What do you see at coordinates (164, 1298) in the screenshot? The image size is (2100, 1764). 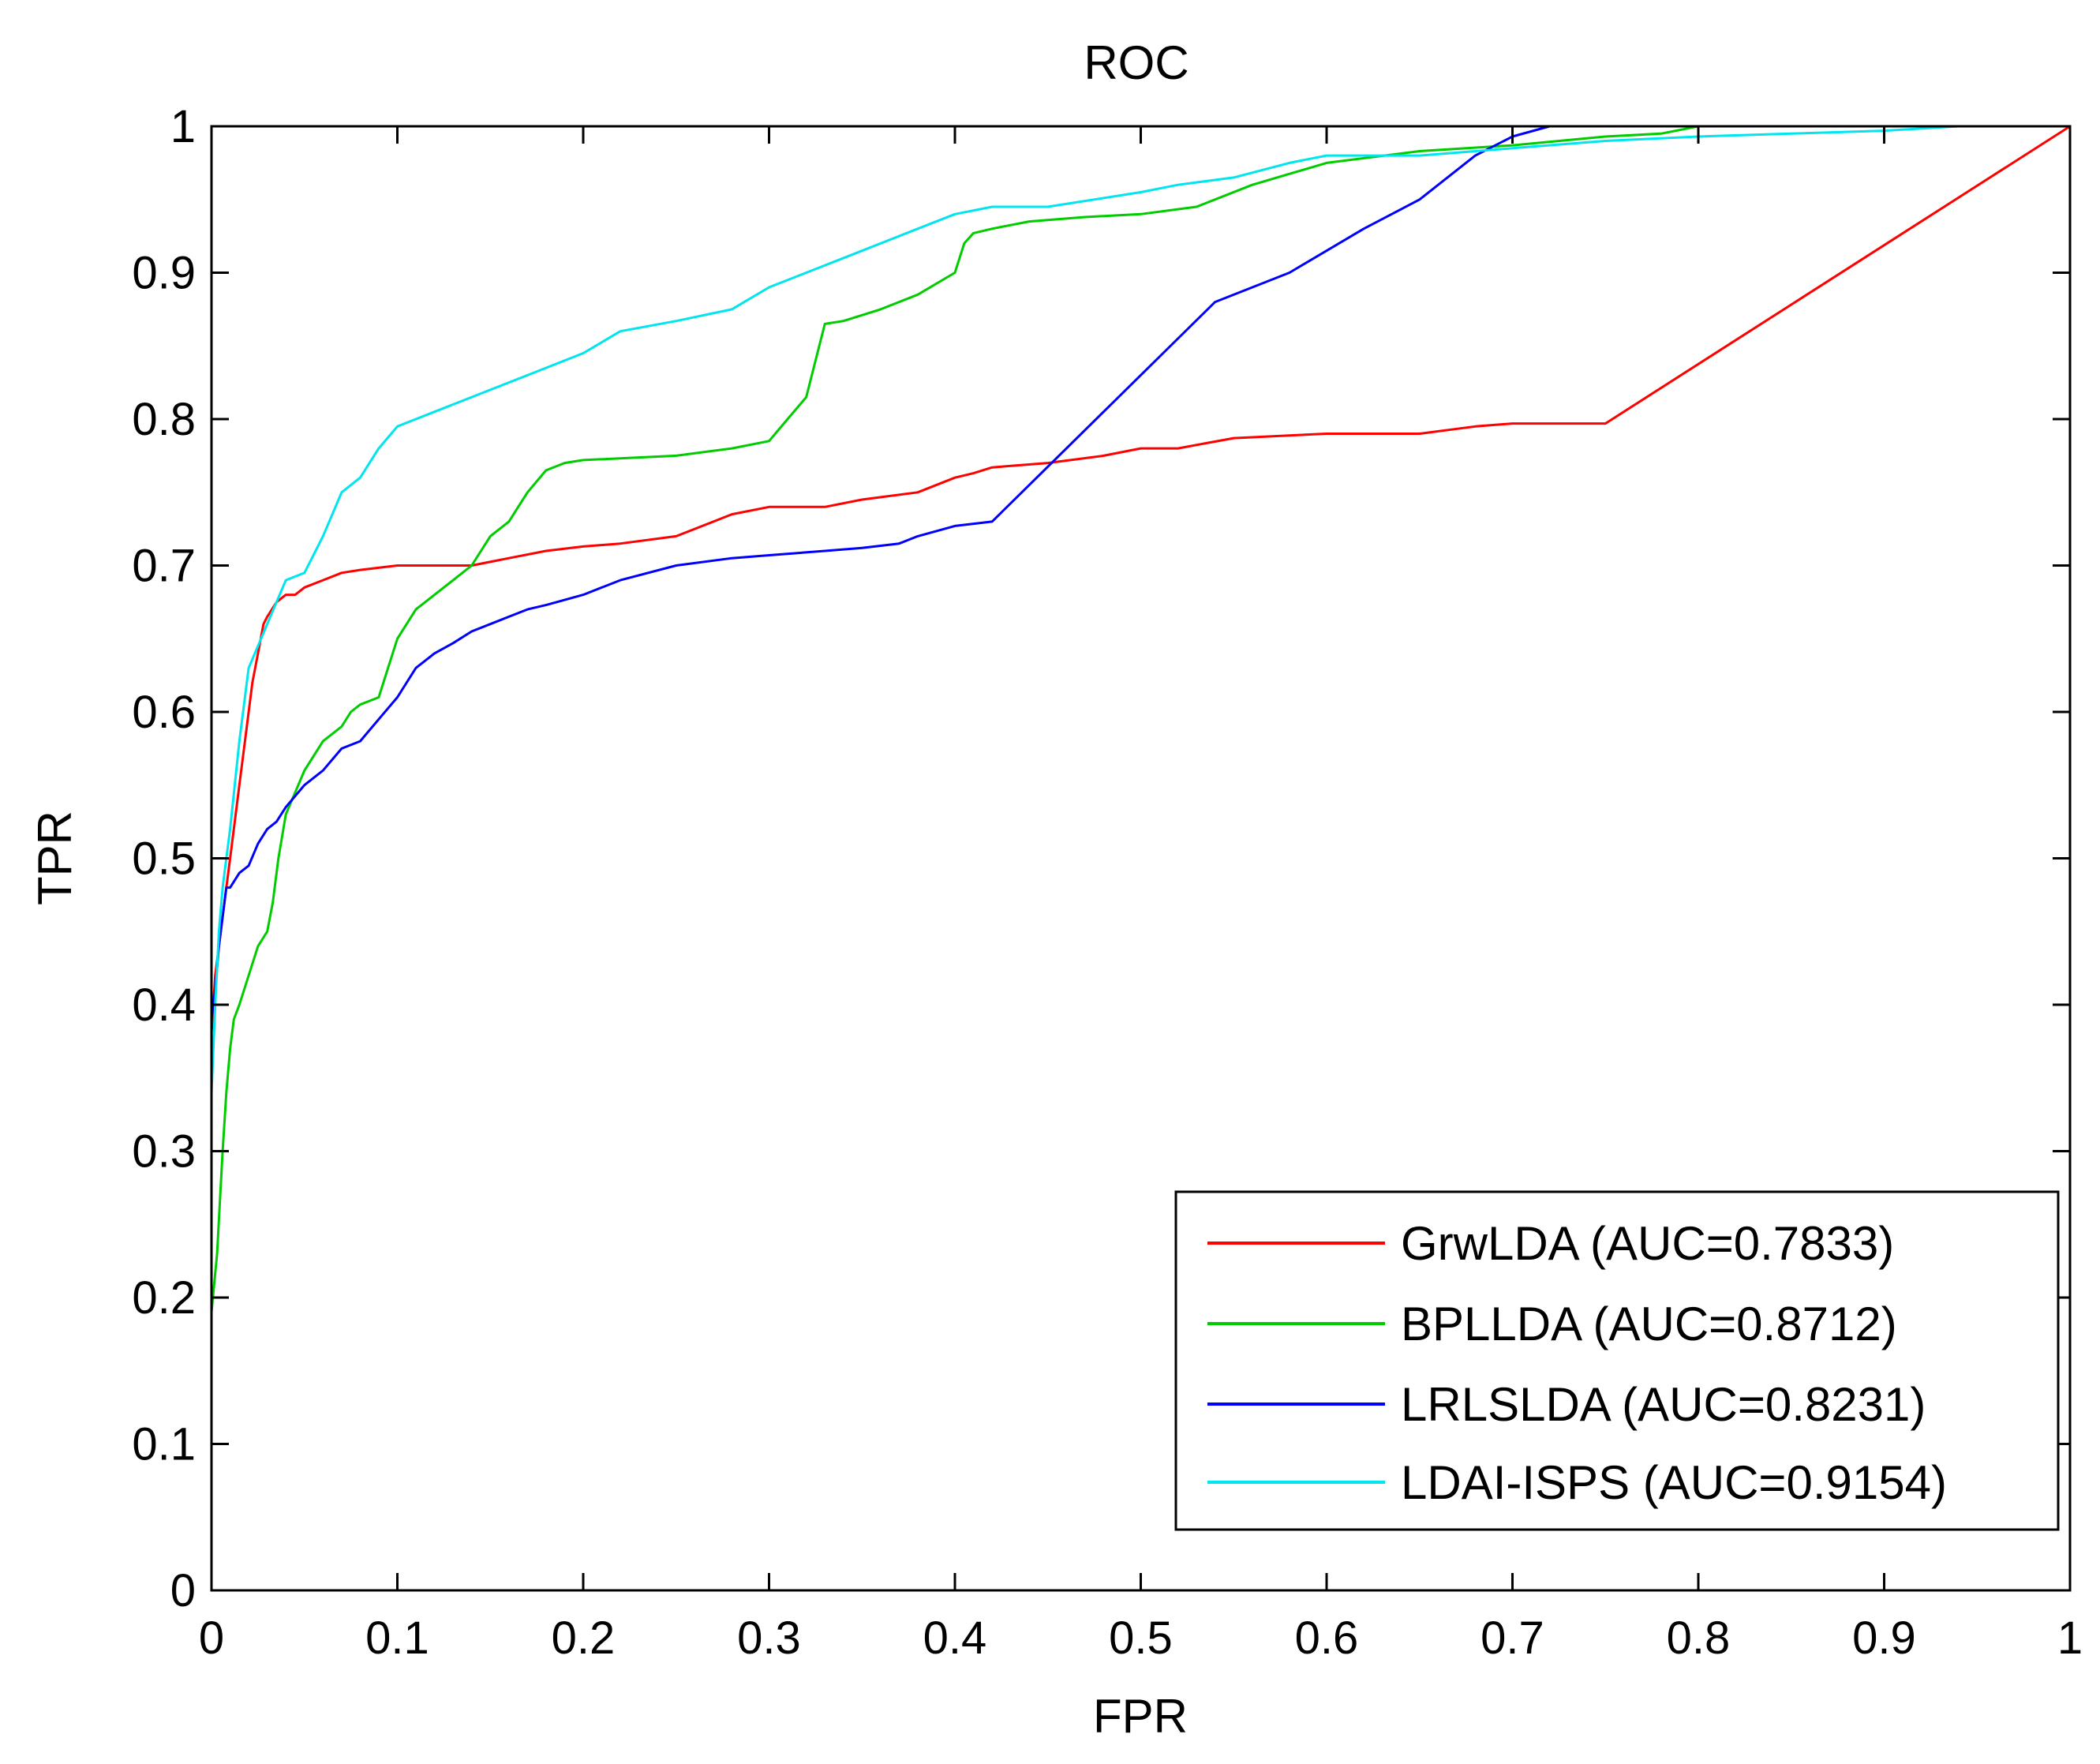 I see `y-tick-label: 0.2` at bounding box center [164, 1298].